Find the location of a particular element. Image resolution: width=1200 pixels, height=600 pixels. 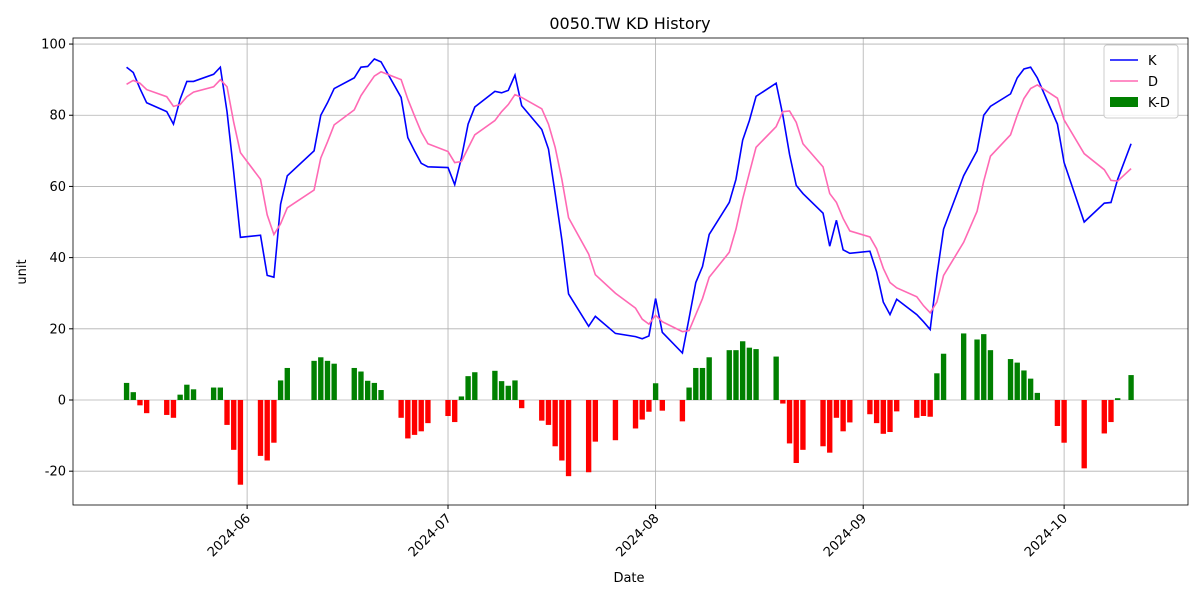

legend: KD K-D is located at coordinates (1141, 81).